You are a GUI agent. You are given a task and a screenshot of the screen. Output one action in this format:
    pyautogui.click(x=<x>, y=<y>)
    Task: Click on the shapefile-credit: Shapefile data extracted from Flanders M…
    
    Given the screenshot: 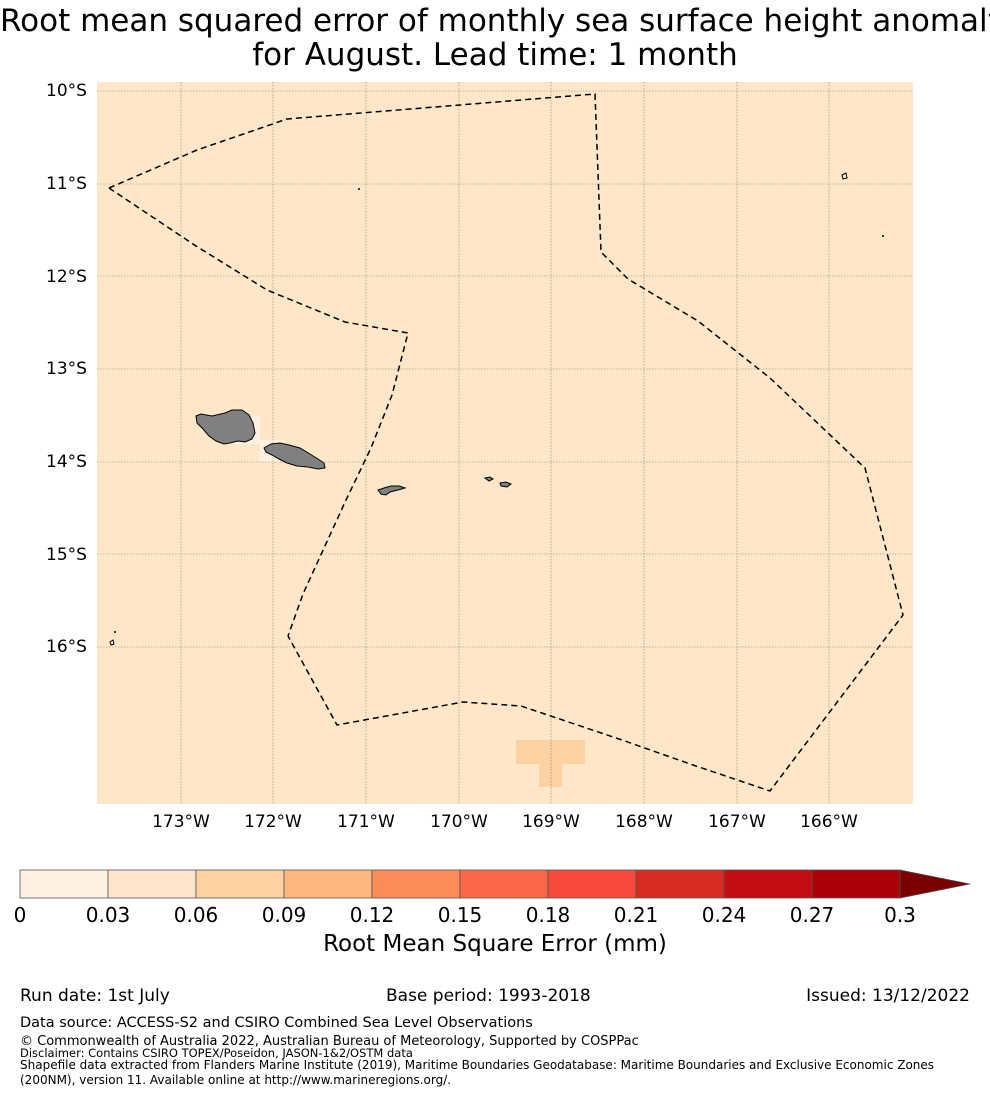 What is the action you would take?
    pyautogui.click(x=477, y=1072)
    